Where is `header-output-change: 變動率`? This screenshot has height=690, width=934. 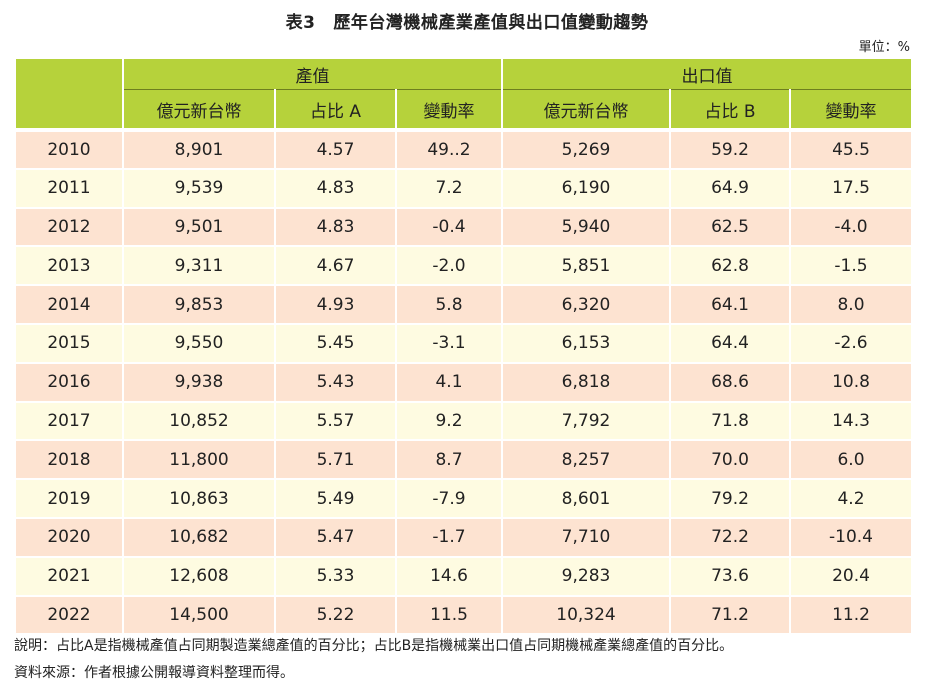
header-output-change: 變動率 is located at coordinates (449, 110).